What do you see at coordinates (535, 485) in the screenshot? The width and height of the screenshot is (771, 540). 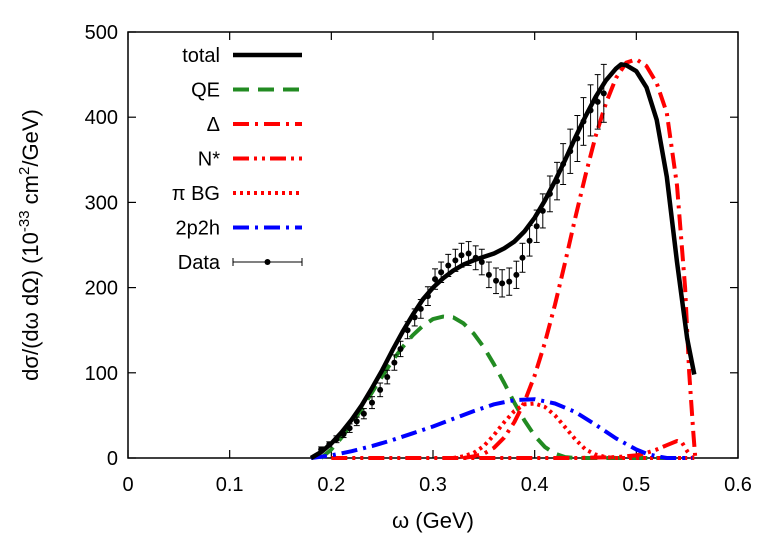 I see `x-tick-label: 0.4` at bounding box center [535, 485].